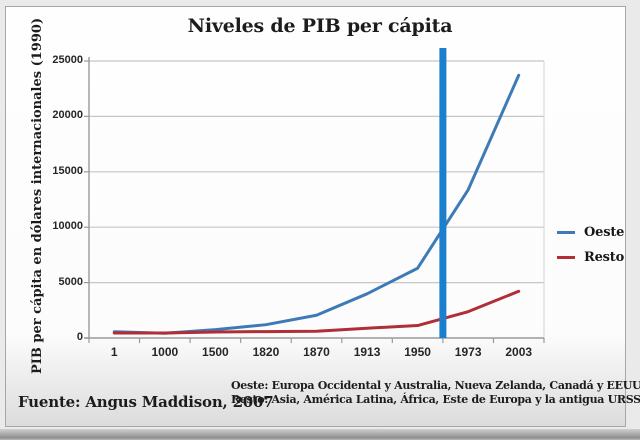 This screenshot has width=640, height=440. Describe the element at coordinates (266, 352) in the screenshot. I see `x-tick-label-1820: 1820` at that location.